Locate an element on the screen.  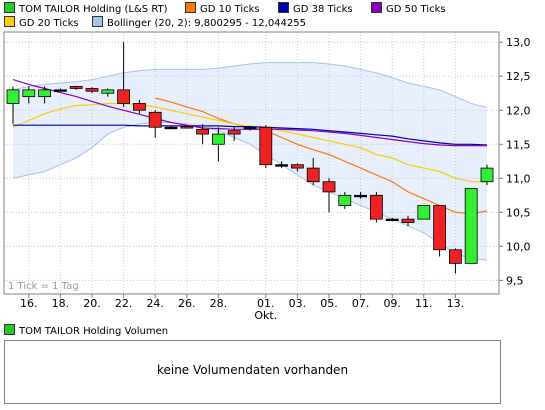
x-tick-label-2: 20. is located at coordinates (92, 303).